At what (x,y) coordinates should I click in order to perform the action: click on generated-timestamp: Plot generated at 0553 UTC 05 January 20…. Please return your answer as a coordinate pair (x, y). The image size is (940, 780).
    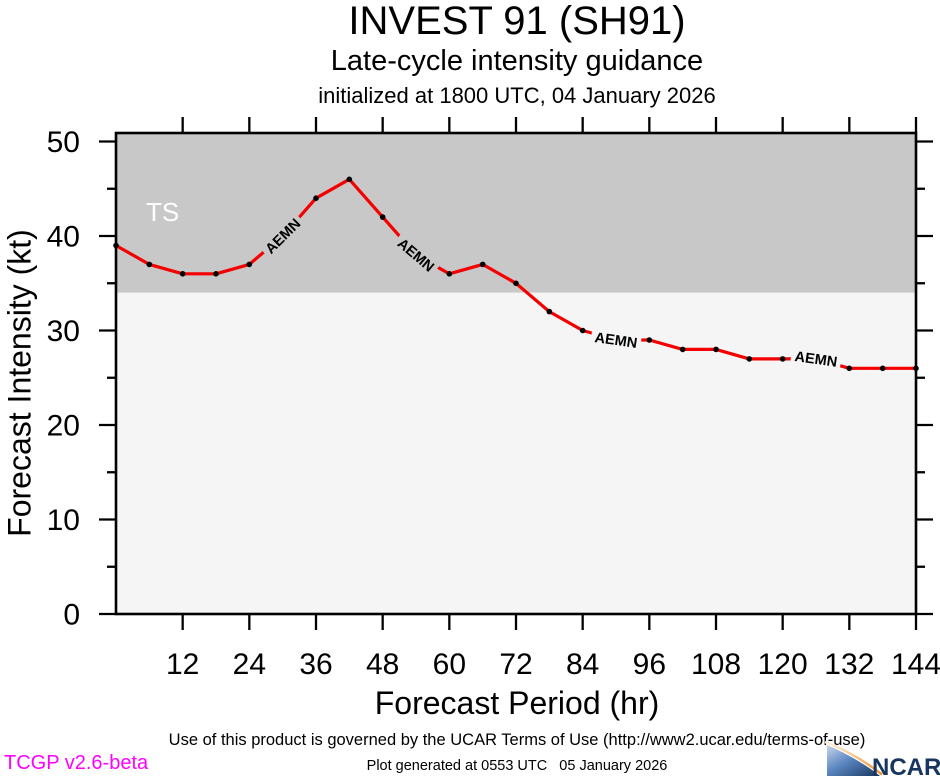
    Looking at the image, I should click on (517, 766).